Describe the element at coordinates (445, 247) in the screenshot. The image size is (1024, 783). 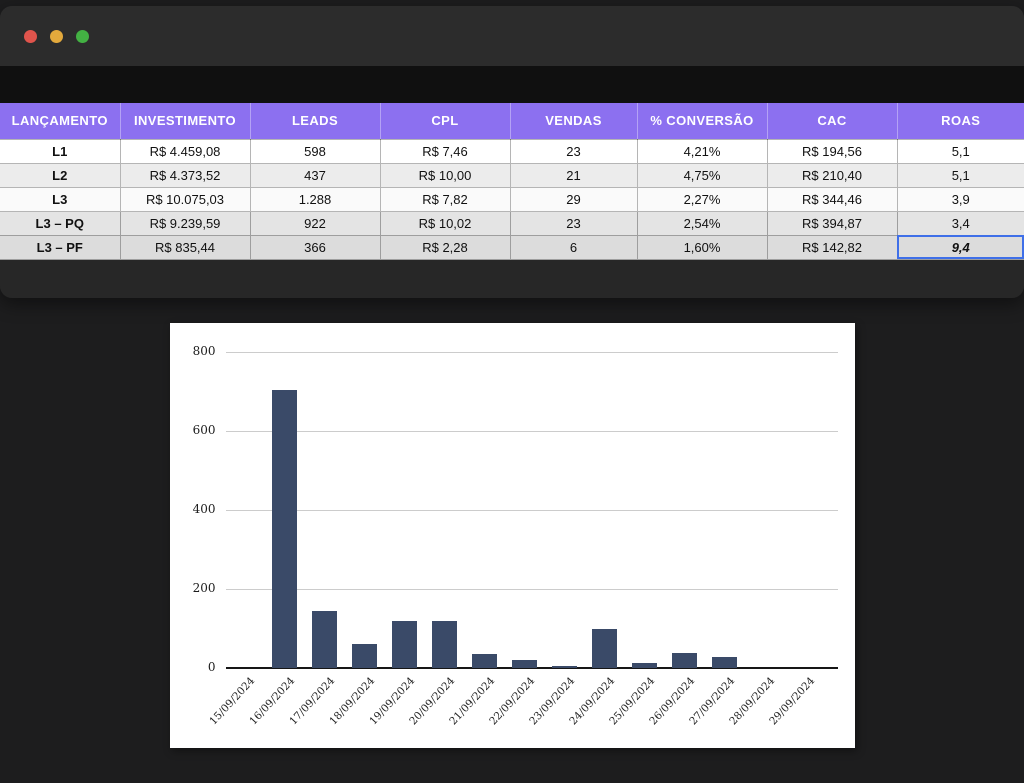
I see `cell: R$ 2,28` at that location.